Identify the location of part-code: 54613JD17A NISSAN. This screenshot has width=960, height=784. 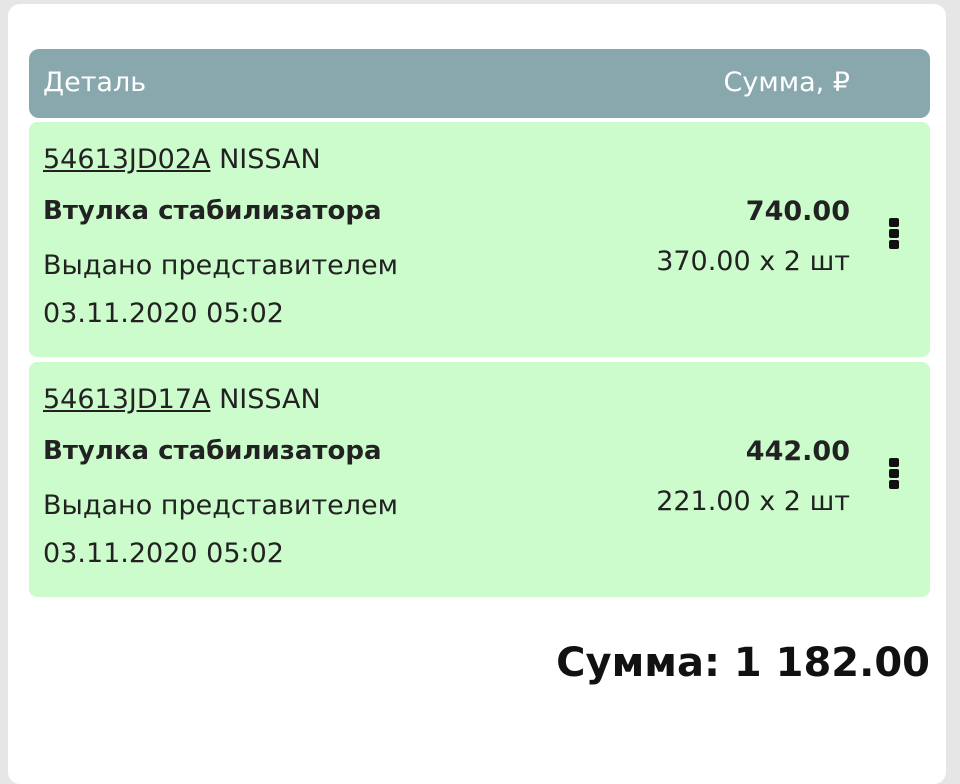
(182, 399).